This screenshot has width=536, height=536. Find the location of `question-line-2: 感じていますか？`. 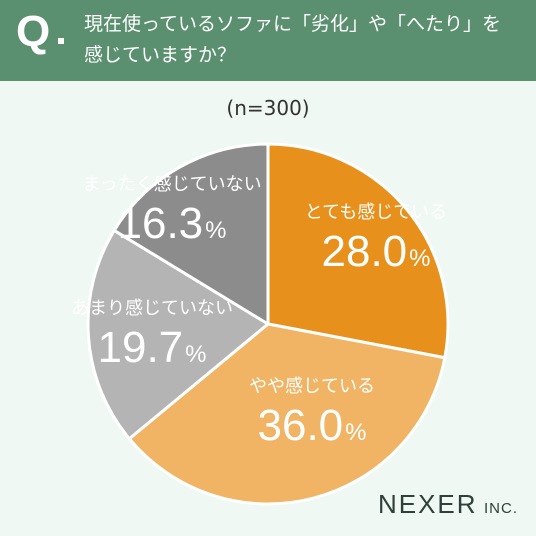

question-line-2: 感じていますか？ is located at coordinates (160, 55).